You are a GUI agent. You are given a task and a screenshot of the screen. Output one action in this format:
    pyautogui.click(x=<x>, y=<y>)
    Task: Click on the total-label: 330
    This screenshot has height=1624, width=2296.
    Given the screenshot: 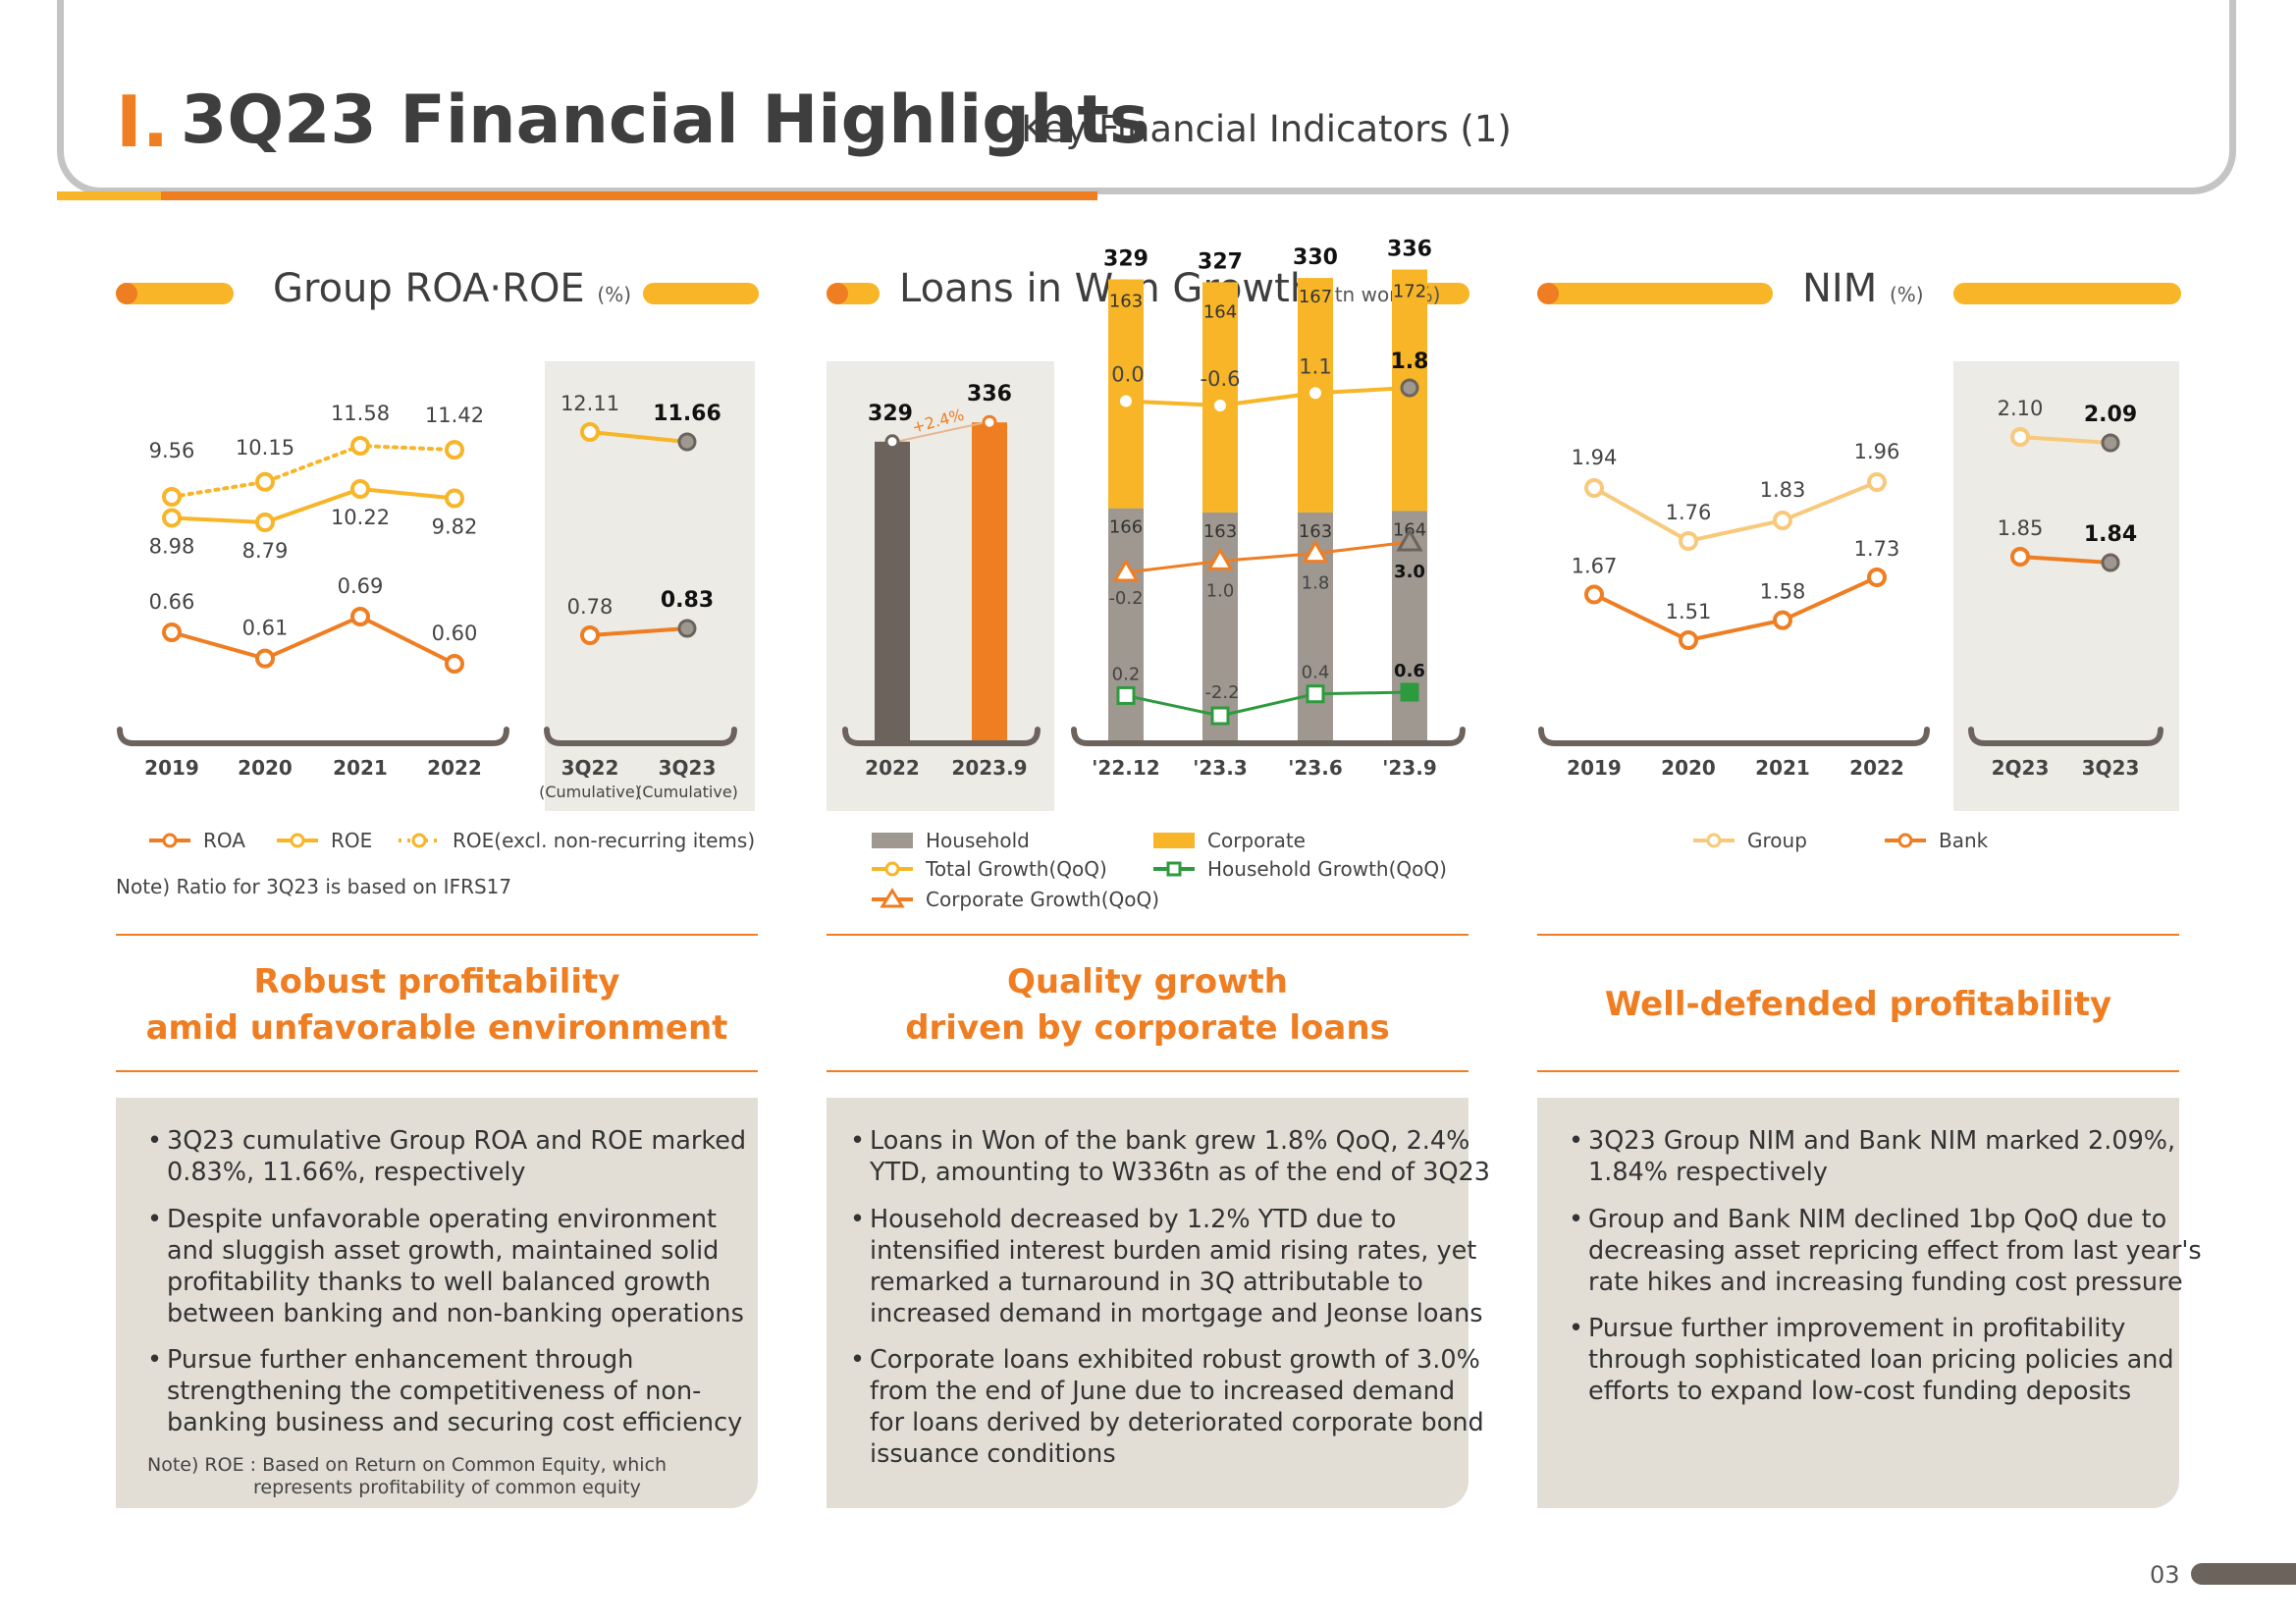 What is the action you would take?
    pyautogui.click(x=1316, y=257)
    